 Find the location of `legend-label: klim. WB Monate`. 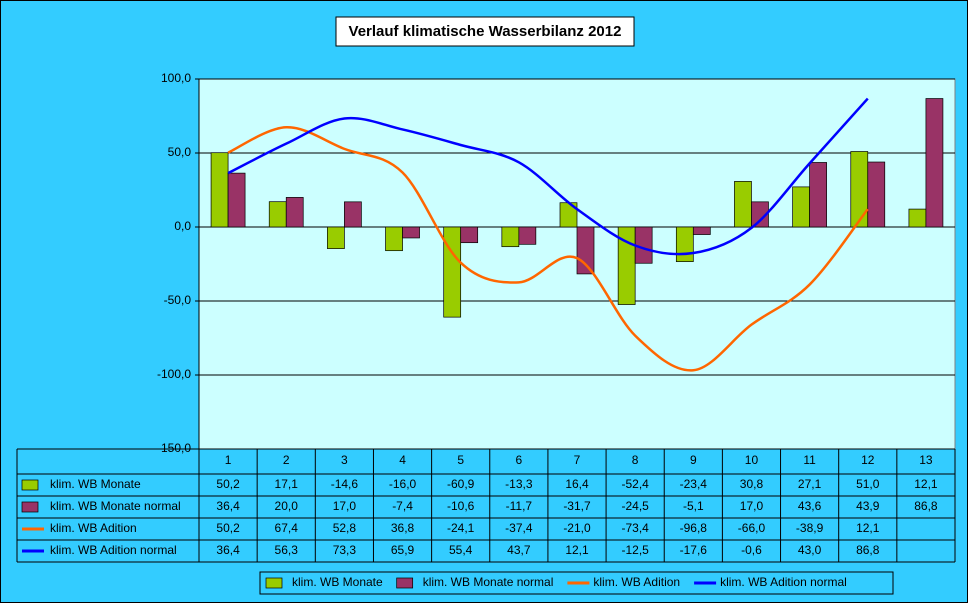

legend-label: klim. WB Monate is located at coordinates (337, 582).